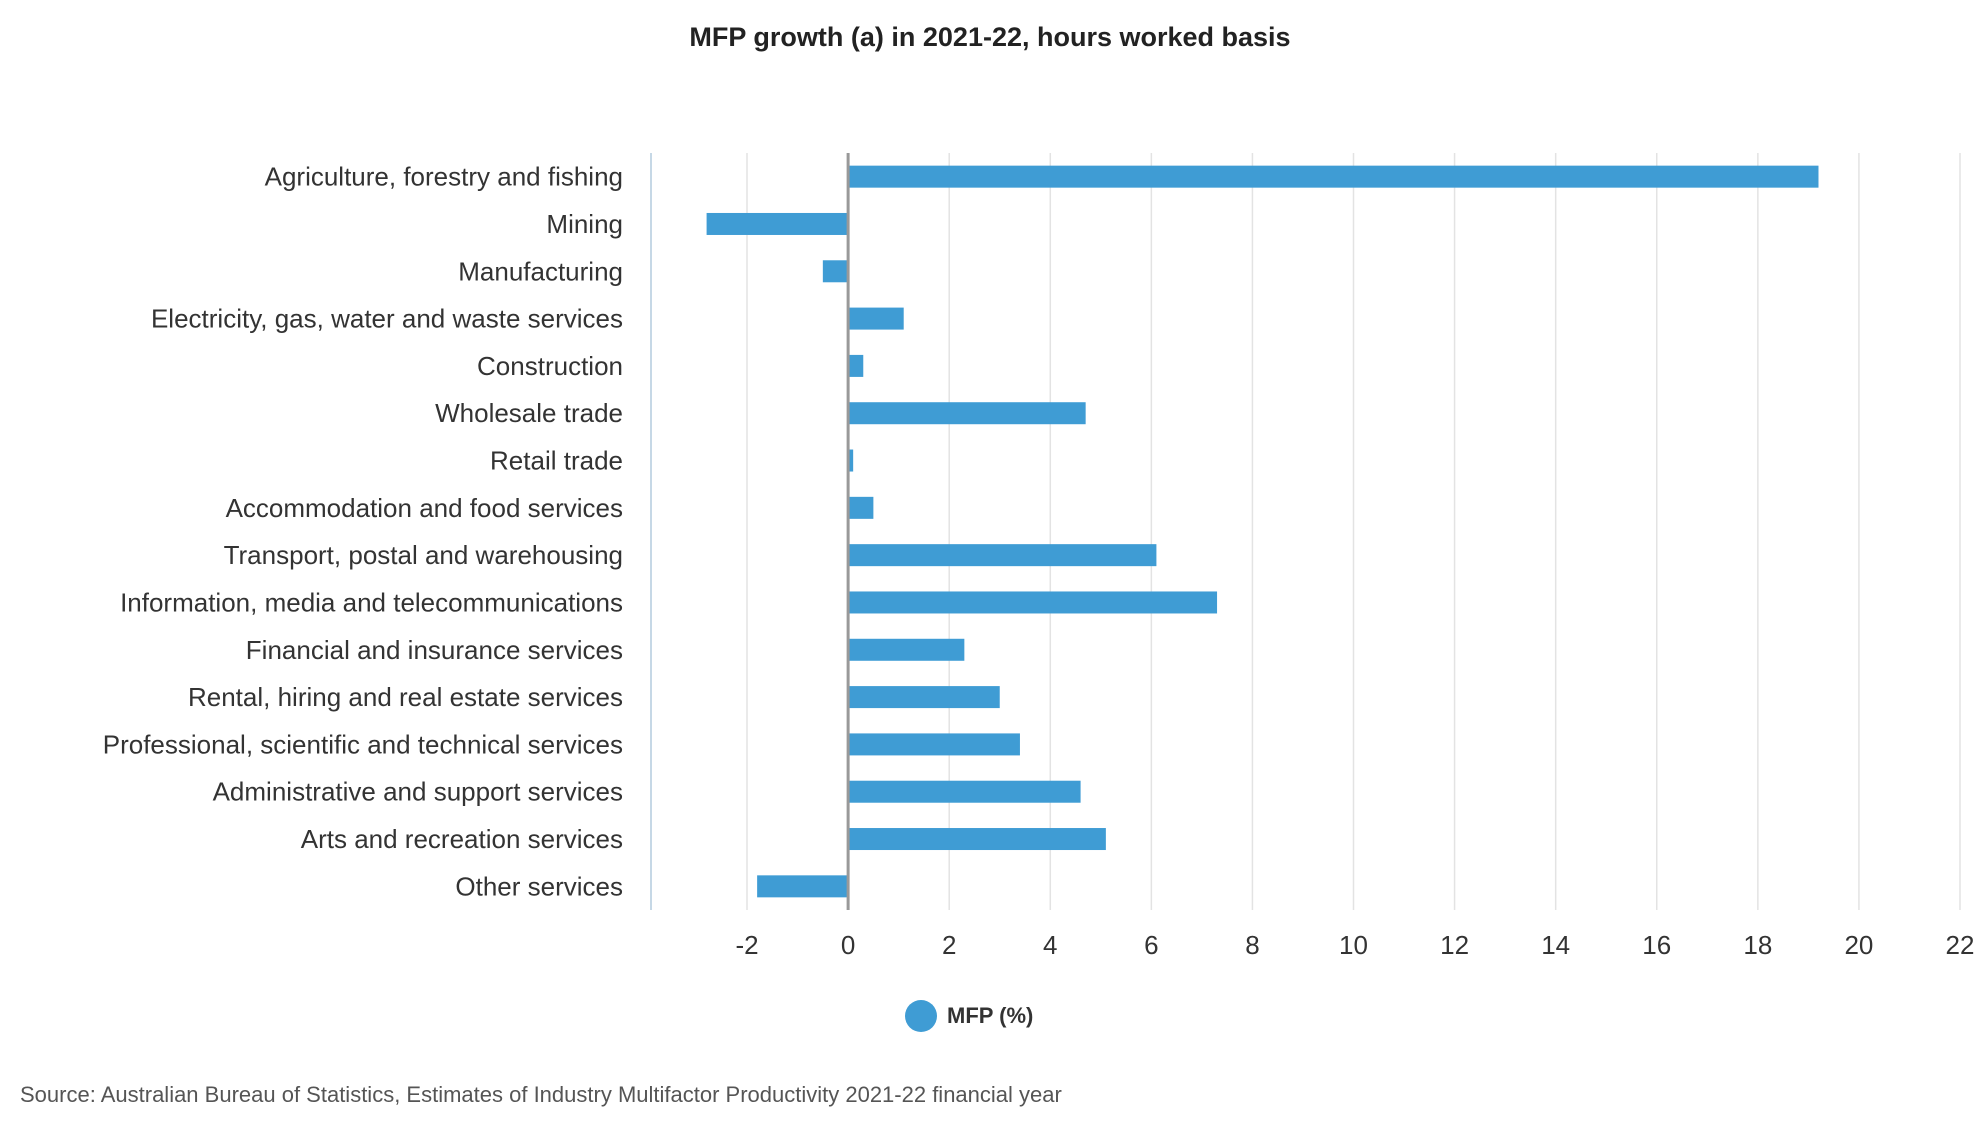 This screenshot has height=1140, width=1980. Describe the element at coordinates (746, 945) in the screenshot. I see `x-tick-label: -2` at that location.